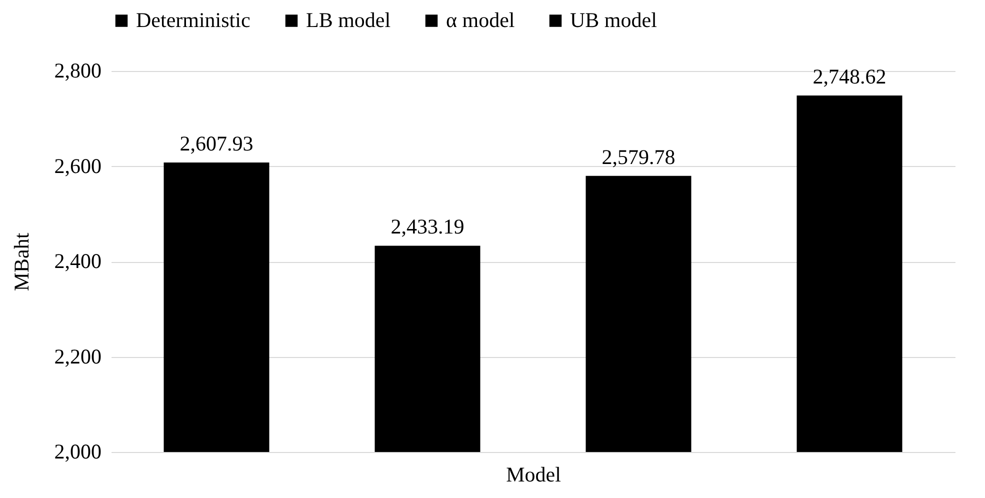 The image size is (985, 498). What do you see at coordinates (78, 452) in the screenshot?
I see `y-tick-label: 2,000` at bounding box center [78, 452].